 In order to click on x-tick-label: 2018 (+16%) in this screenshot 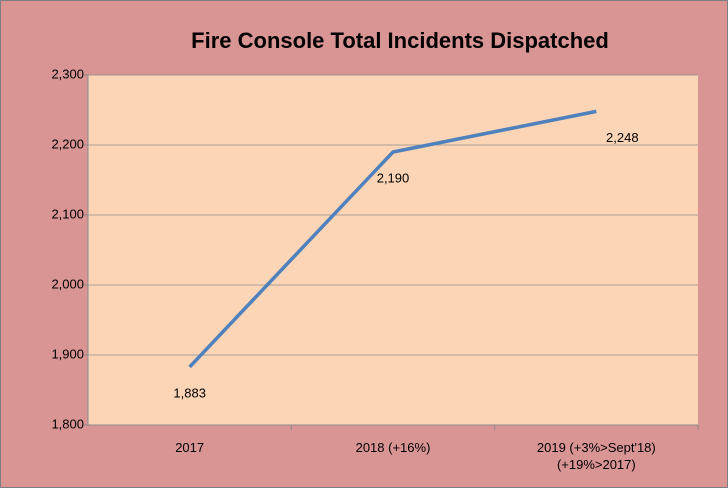, I will do `click(393, 447)`.